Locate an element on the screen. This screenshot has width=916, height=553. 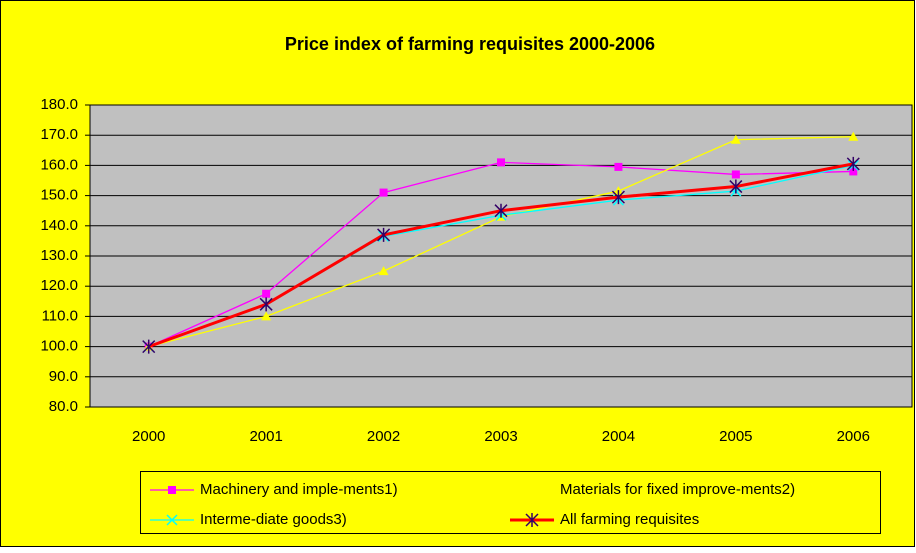
y-tick-label: 80.0 is located at coordinates (63, 406).